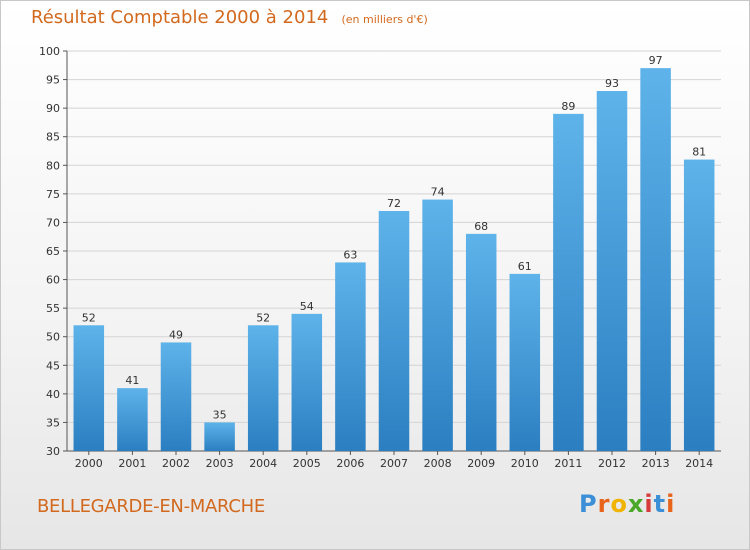 The image size is (750, 550). What do you see at coordinates (89, 388) in the screenshot?
I see `bar-2000` at bounding box center [89, 388].